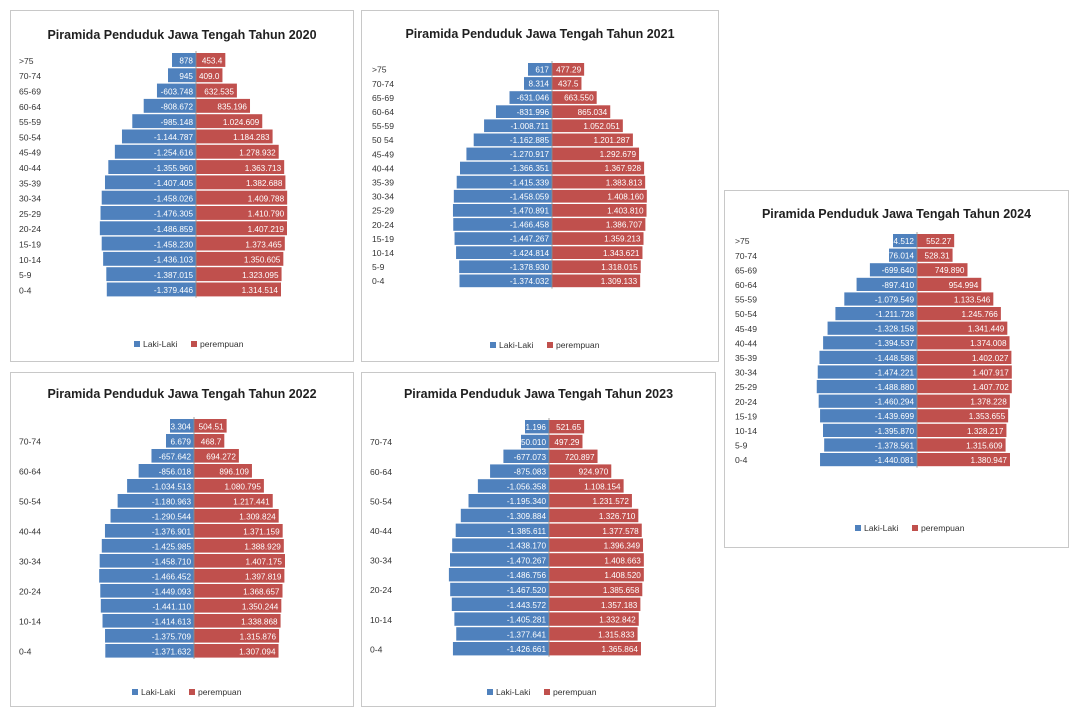  What do you see at coordinates (895, 358) in the screenshot?
I see `data-label-male-35-39: -1.448.588` at bounding box center [895, 358].